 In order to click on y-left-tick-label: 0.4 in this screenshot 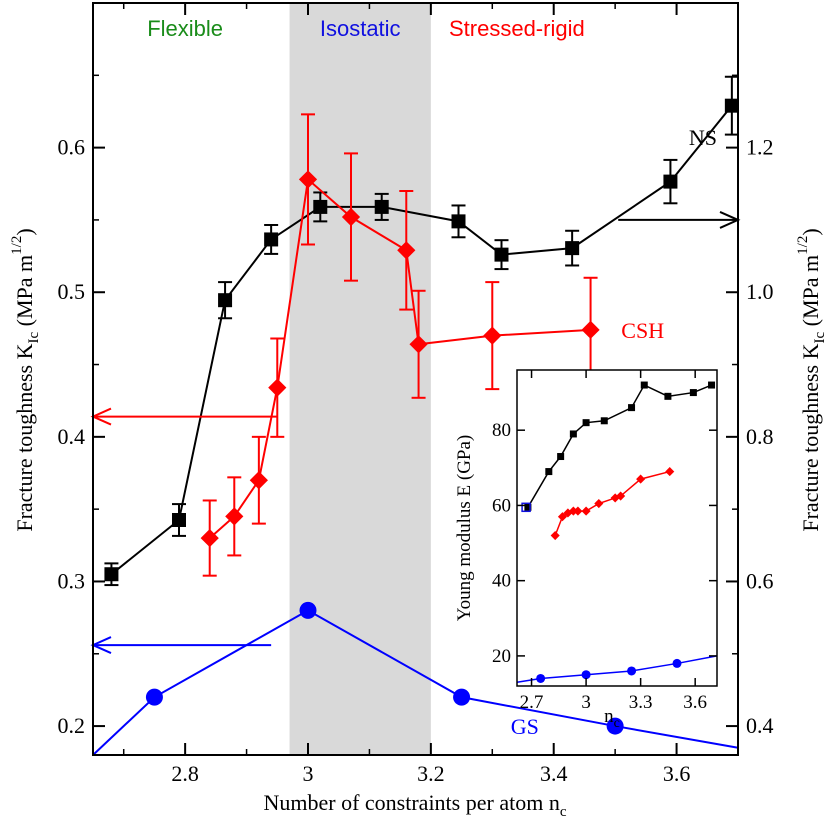, I will do `click(72, 436)`.